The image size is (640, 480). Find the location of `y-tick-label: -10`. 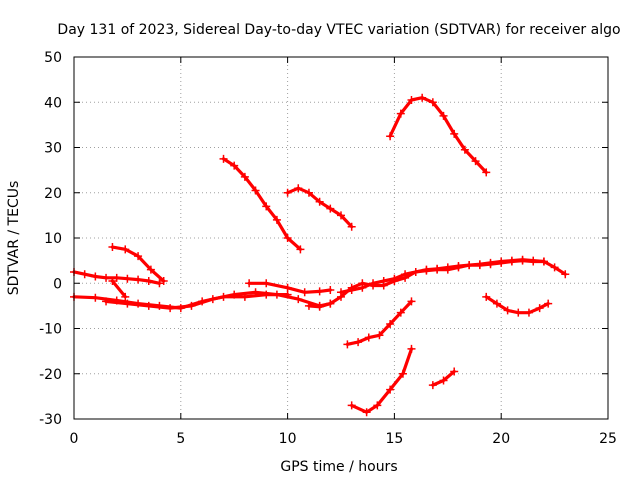

y-tick-label: -10 is located at coordinates (50, 330).